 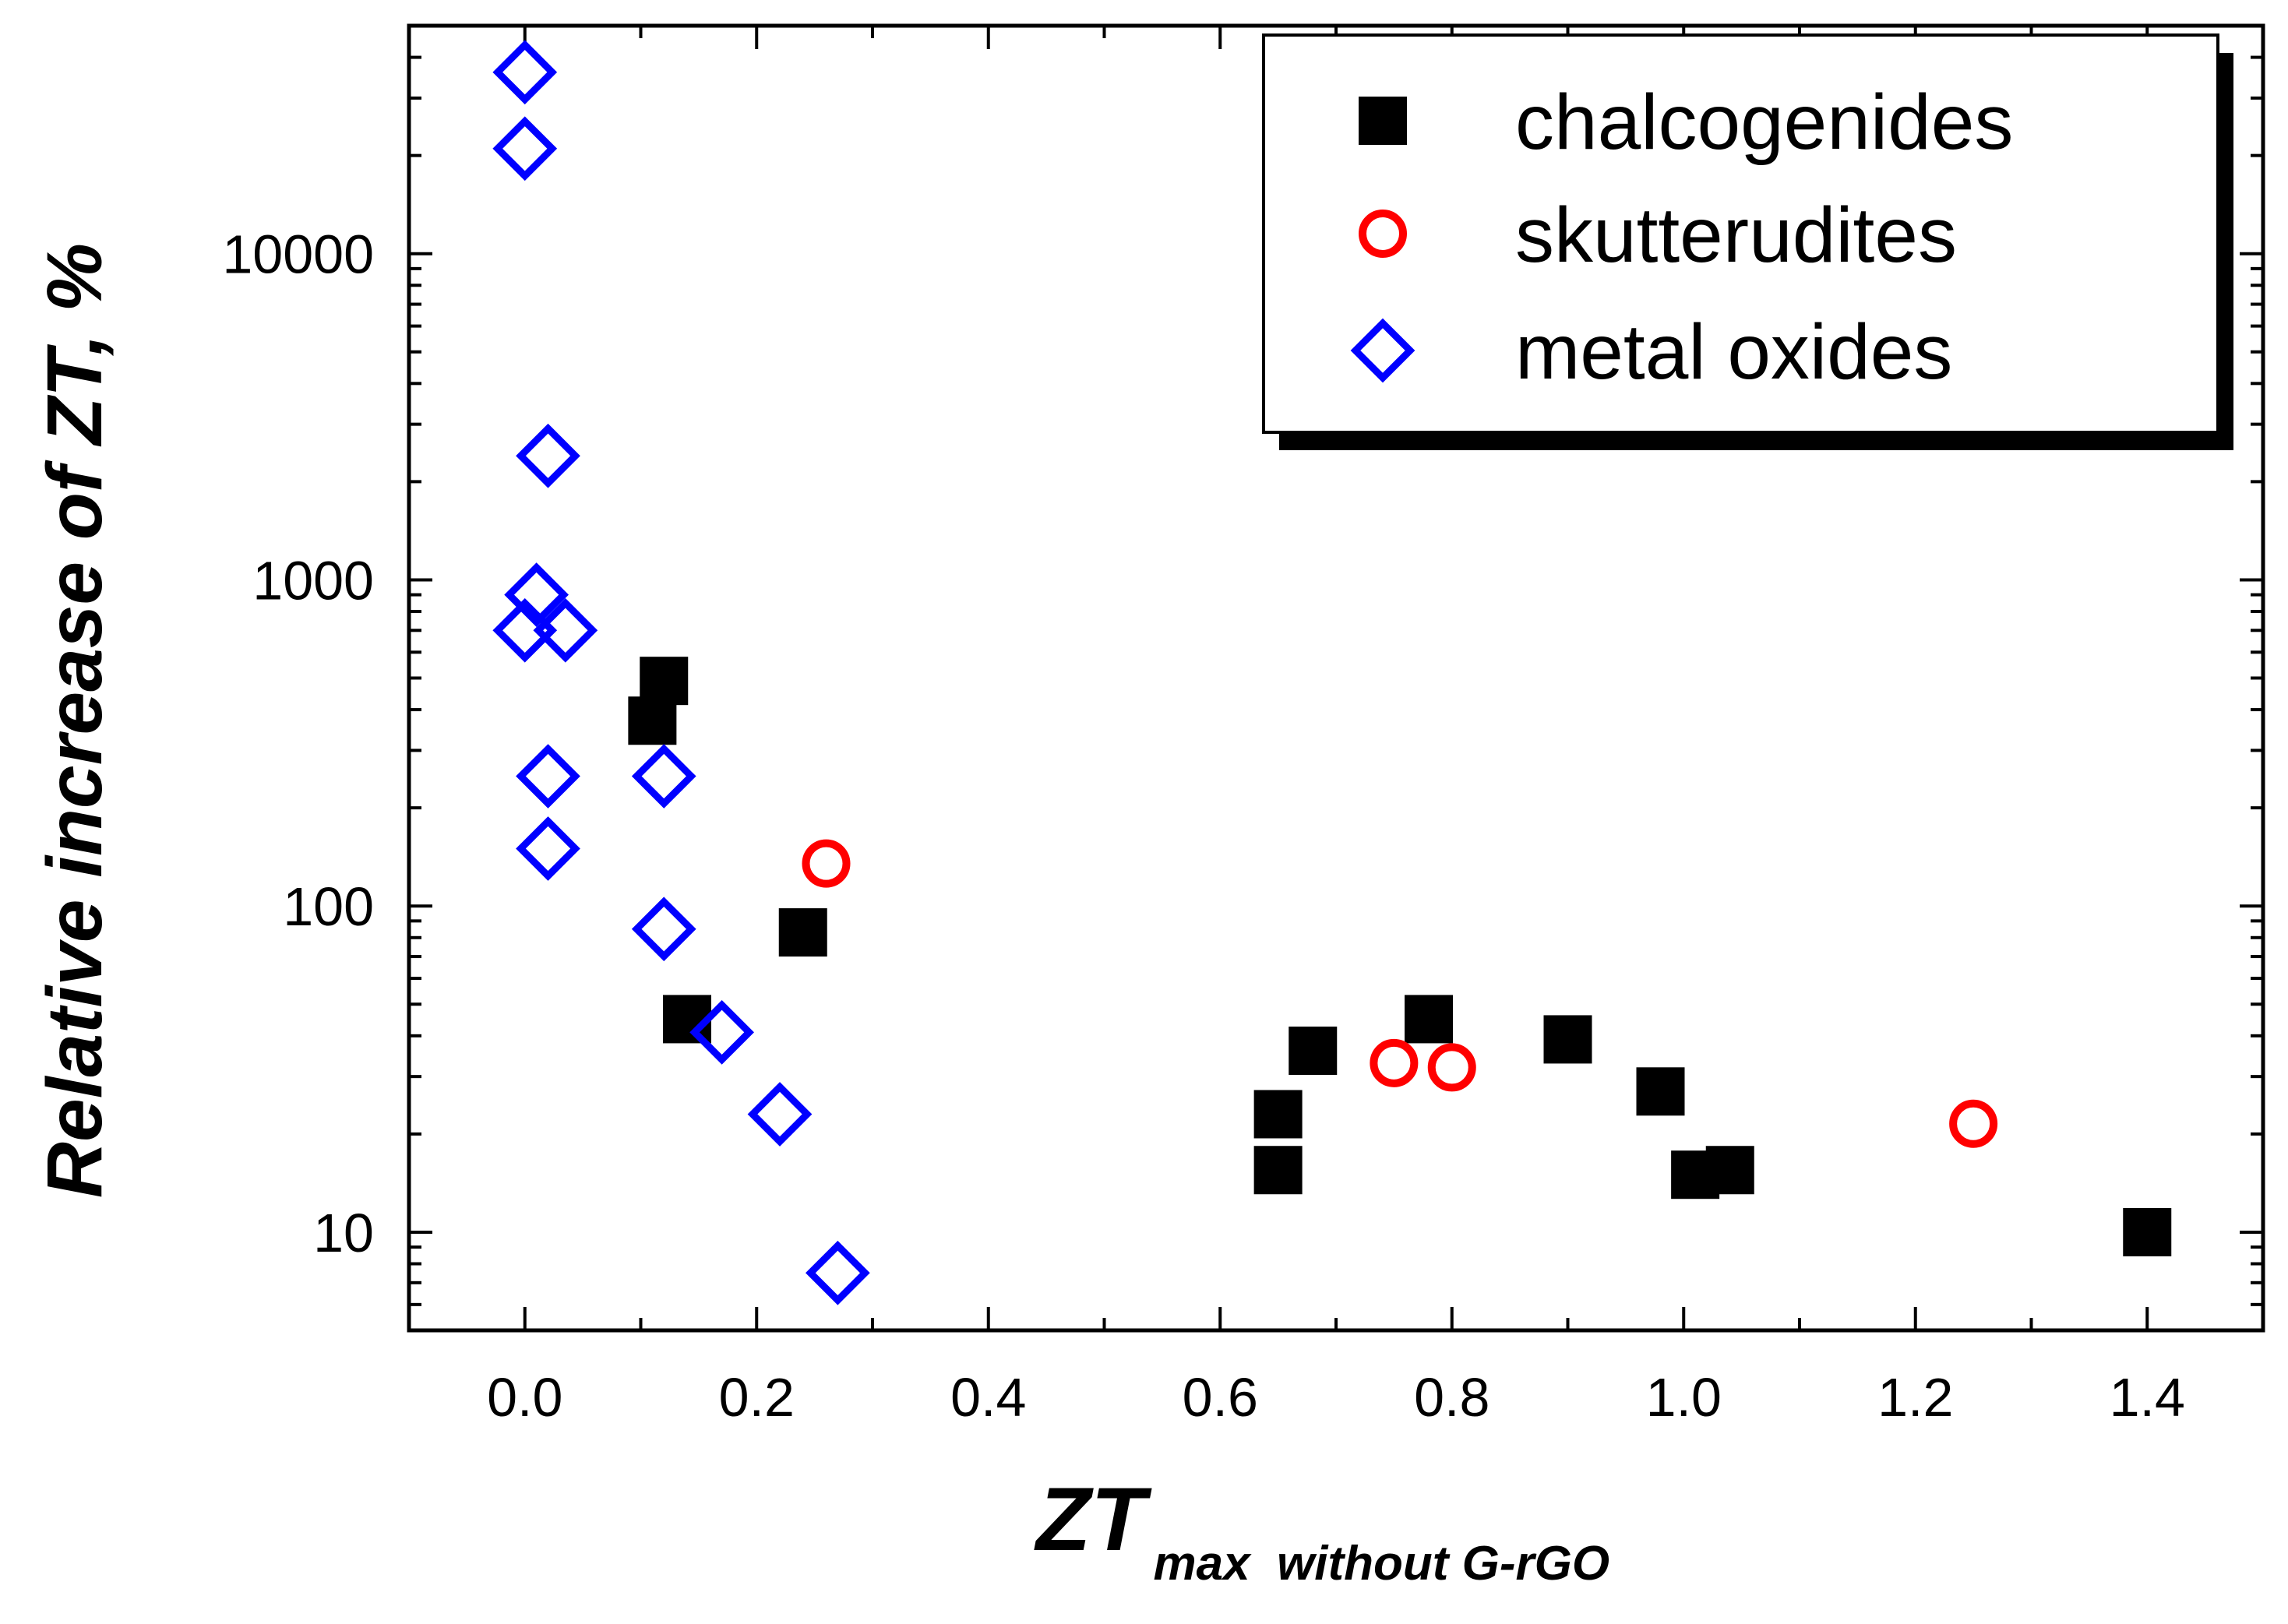 I want to click on legend-label-metal-oxides: metal oxides, so click(x=1733, y=352).